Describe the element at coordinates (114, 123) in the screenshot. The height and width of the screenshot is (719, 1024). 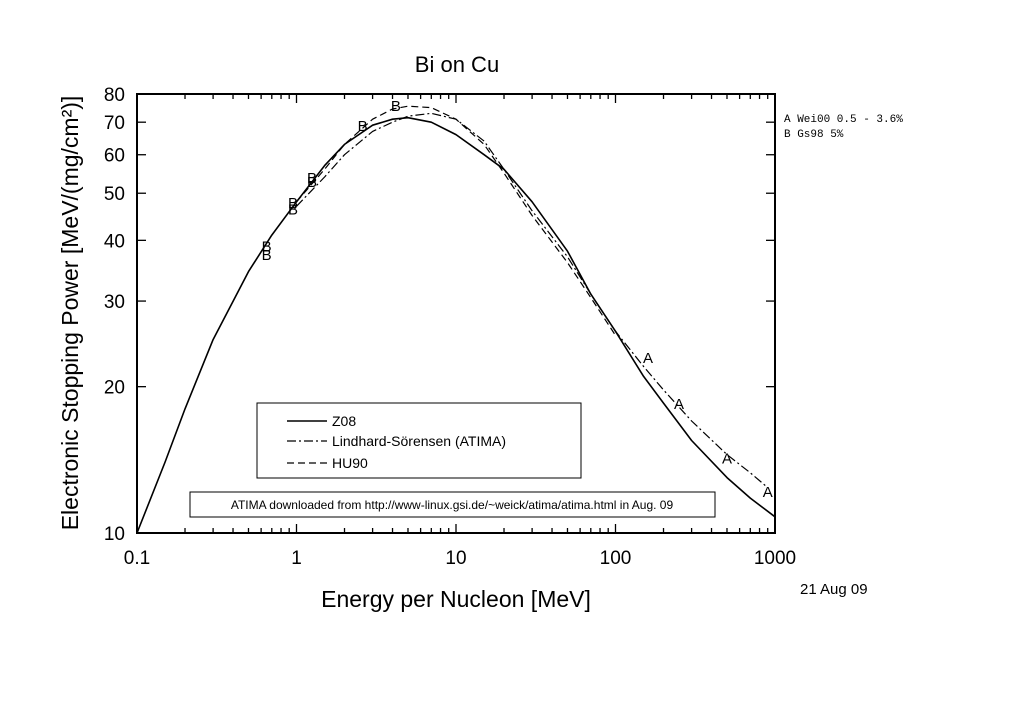
I see `y-tick-label: 70` at that location.